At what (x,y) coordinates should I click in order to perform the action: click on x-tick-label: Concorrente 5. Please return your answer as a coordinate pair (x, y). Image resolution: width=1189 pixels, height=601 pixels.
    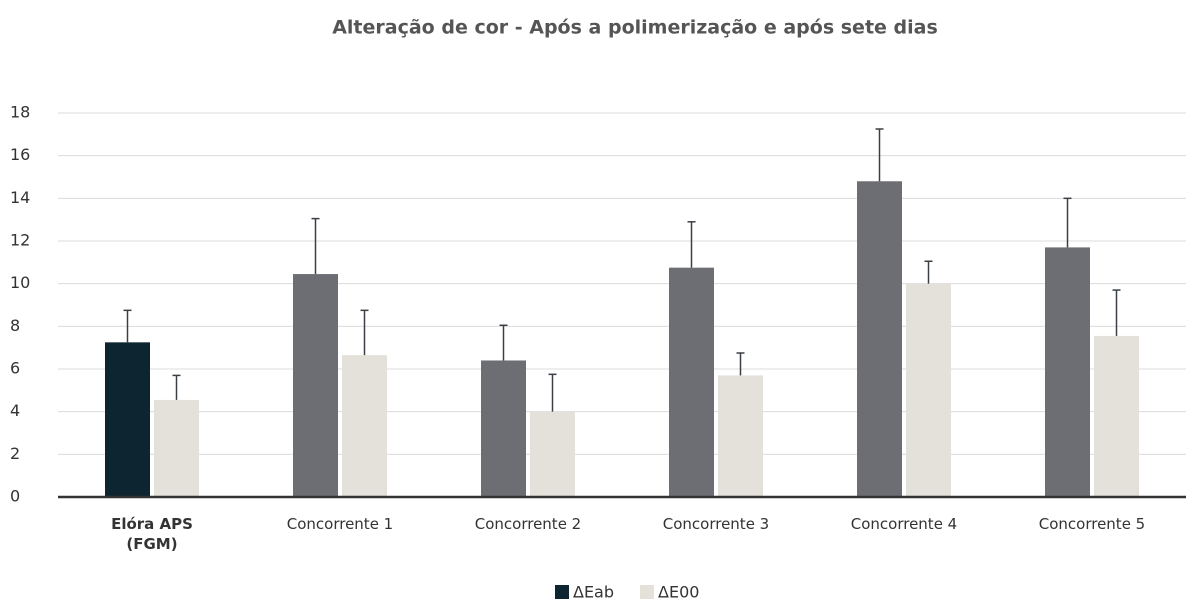
    Looking at the image, I should click on (1092, 524).